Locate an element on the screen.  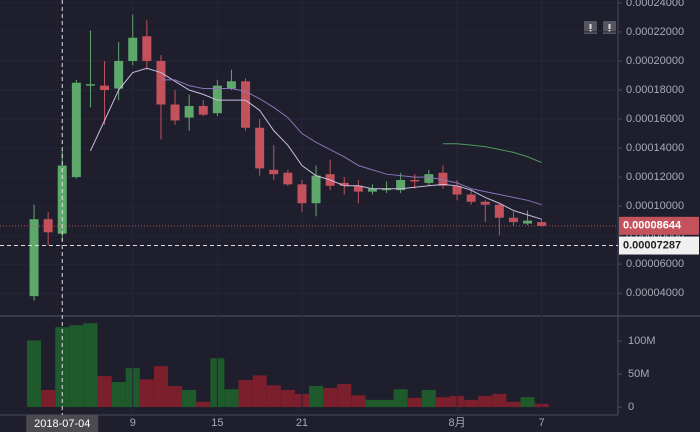
last-price-box is located at coordinates (659, 225).